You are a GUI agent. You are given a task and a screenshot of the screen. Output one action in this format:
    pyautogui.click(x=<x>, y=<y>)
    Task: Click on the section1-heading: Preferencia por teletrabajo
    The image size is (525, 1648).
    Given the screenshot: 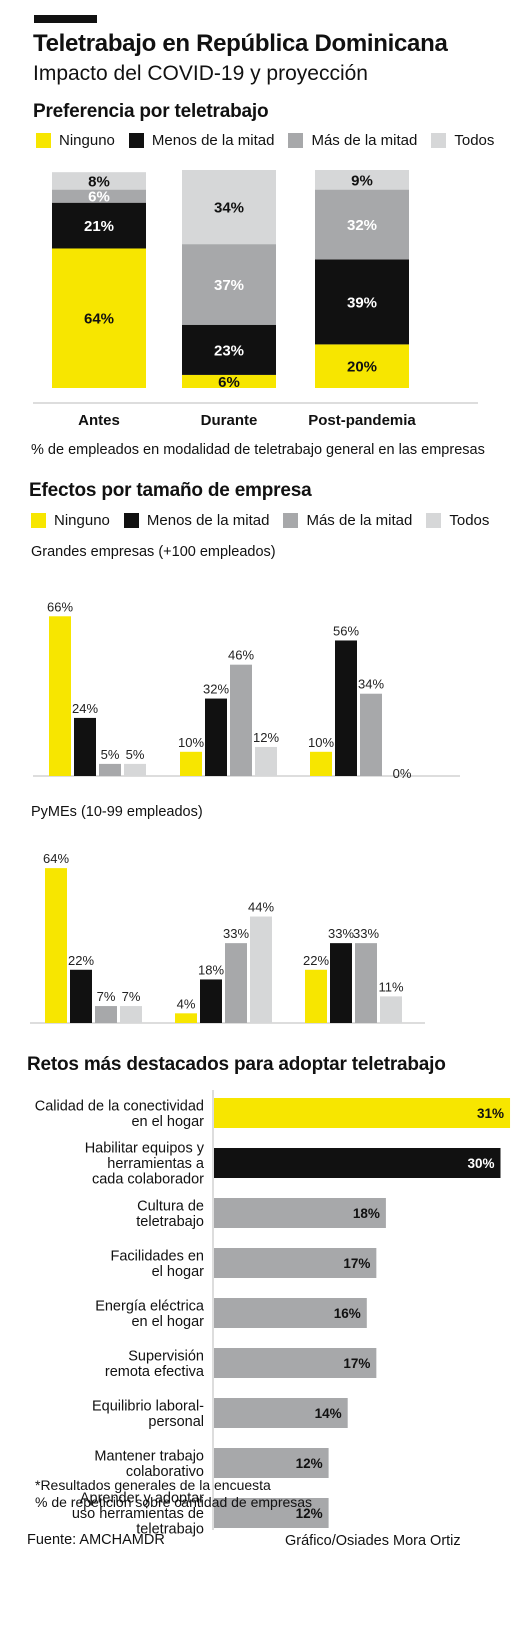 What is the action you would take?
    pyautogui.click(x=151, y=111)
    